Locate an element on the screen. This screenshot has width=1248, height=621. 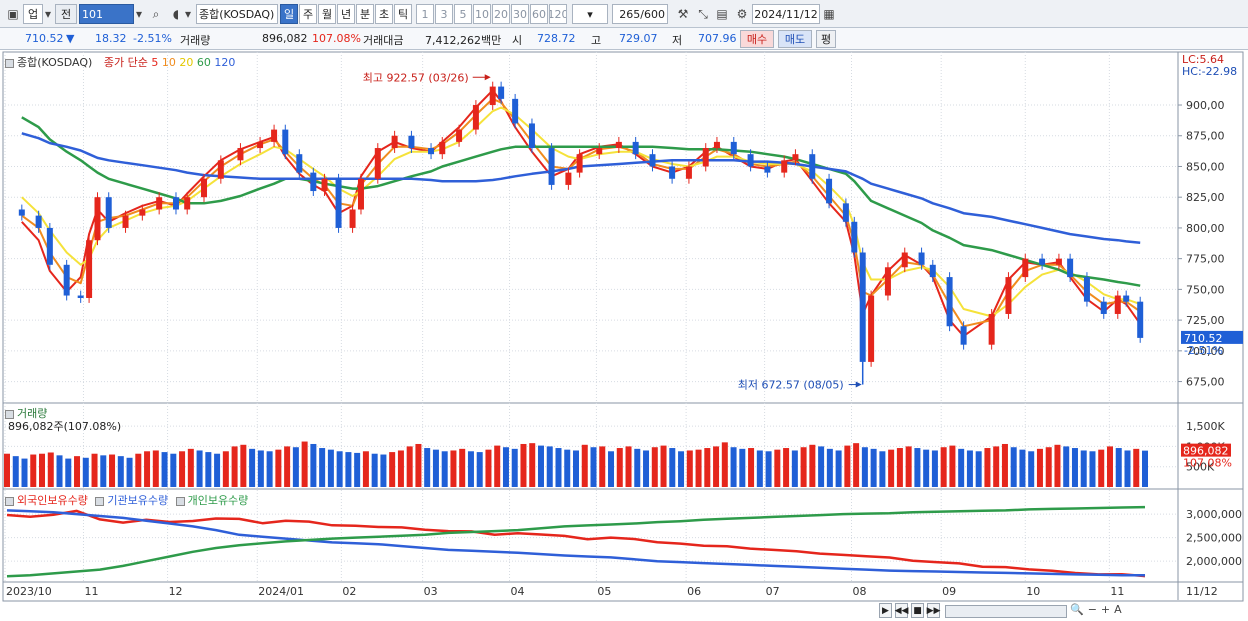
last-change-text: -2.51% is located at coordinates (1203, 350).